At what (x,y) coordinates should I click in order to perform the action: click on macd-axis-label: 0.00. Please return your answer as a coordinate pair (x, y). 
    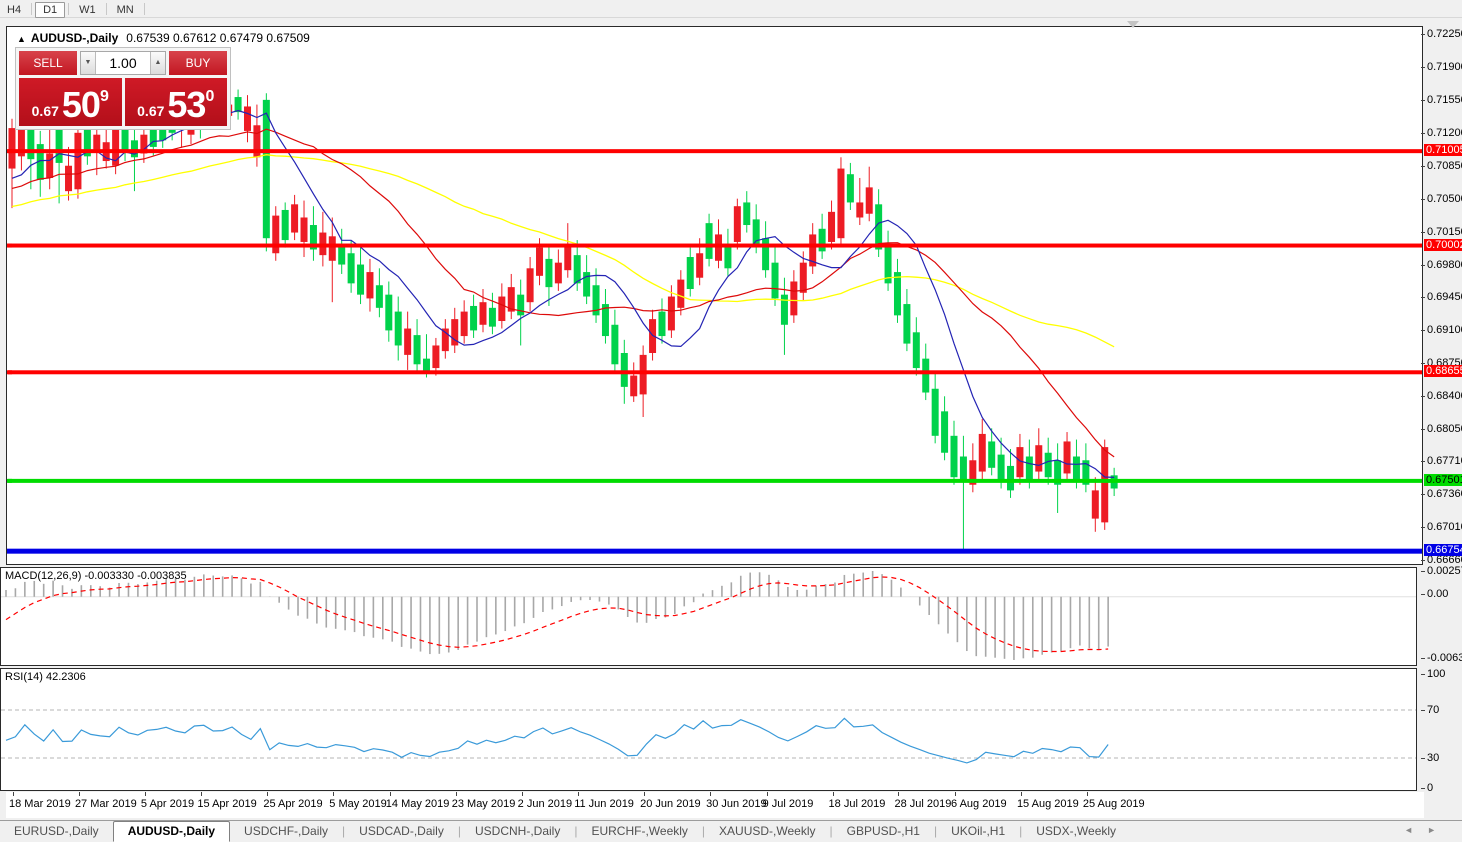
    Looking at the image, I should click on (1438, 594).